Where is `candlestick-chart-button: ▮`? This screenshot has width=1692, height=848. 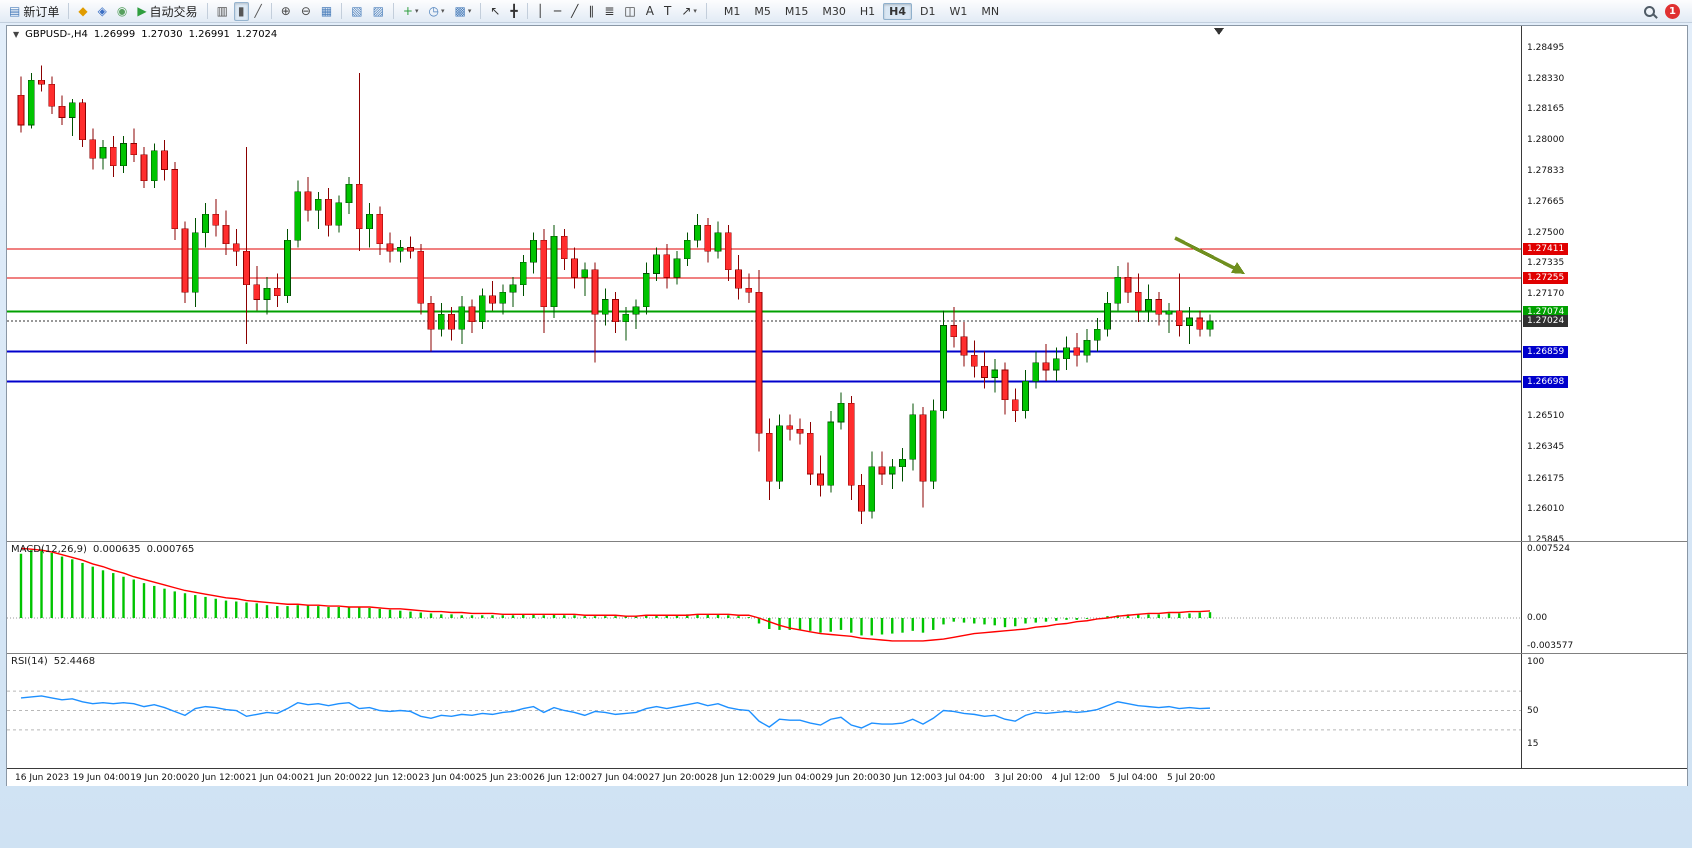 candlestick-chart-button: ▮ is located at coordinates (241, 11).